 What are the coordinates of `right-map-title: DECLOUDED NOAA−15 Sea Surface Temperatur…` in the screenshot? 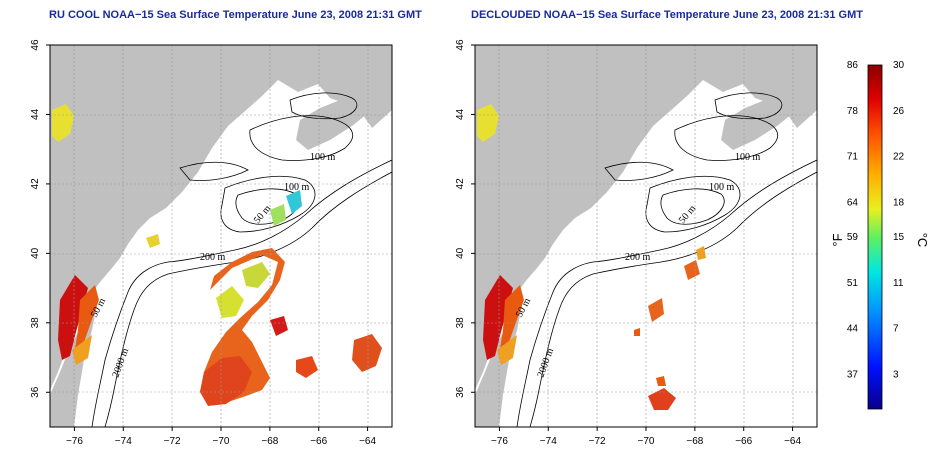 It's located at (667, 15).